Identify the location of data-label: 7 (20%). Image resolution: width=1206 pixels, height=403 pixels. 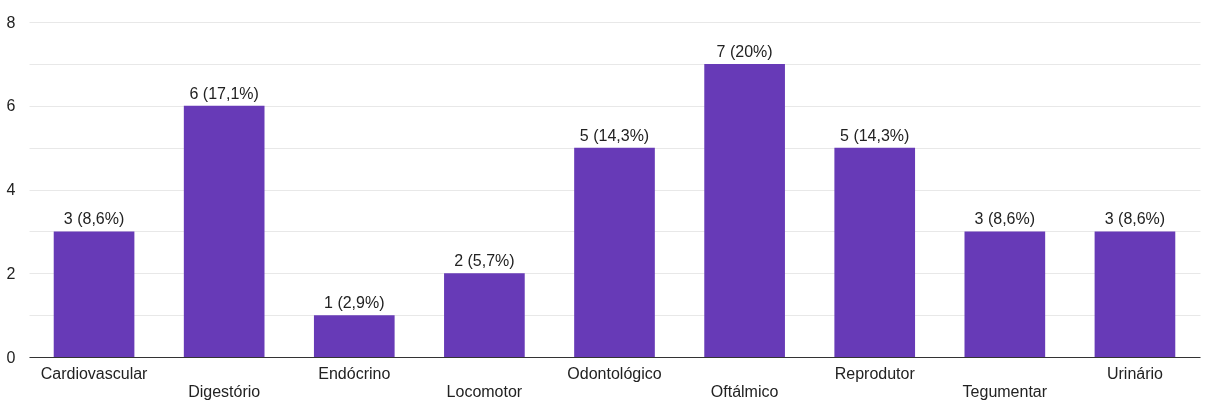
(744, 51).